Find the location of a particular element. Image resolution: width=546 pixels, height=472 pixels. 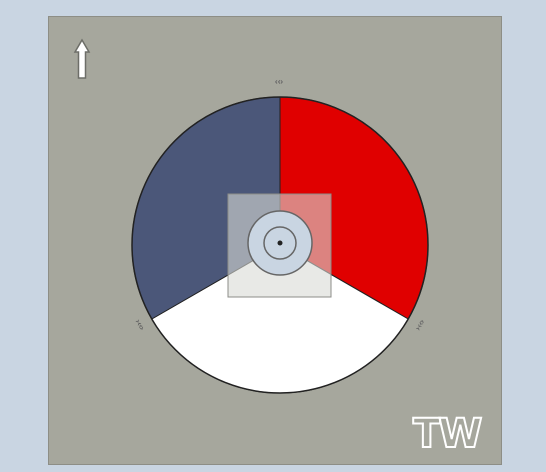

label-top: ‹‹› is located at coordinates (279, 82).